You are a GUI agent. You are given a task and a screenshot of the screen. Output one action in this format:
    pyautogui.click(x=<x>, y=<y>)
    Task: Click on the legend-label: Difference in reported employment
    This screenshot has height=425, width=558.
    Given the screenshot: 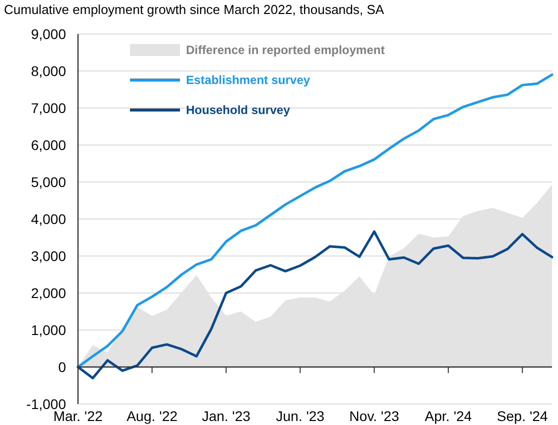 What is the action you would take?
    pyautogui.click(x=285, y=50)
    